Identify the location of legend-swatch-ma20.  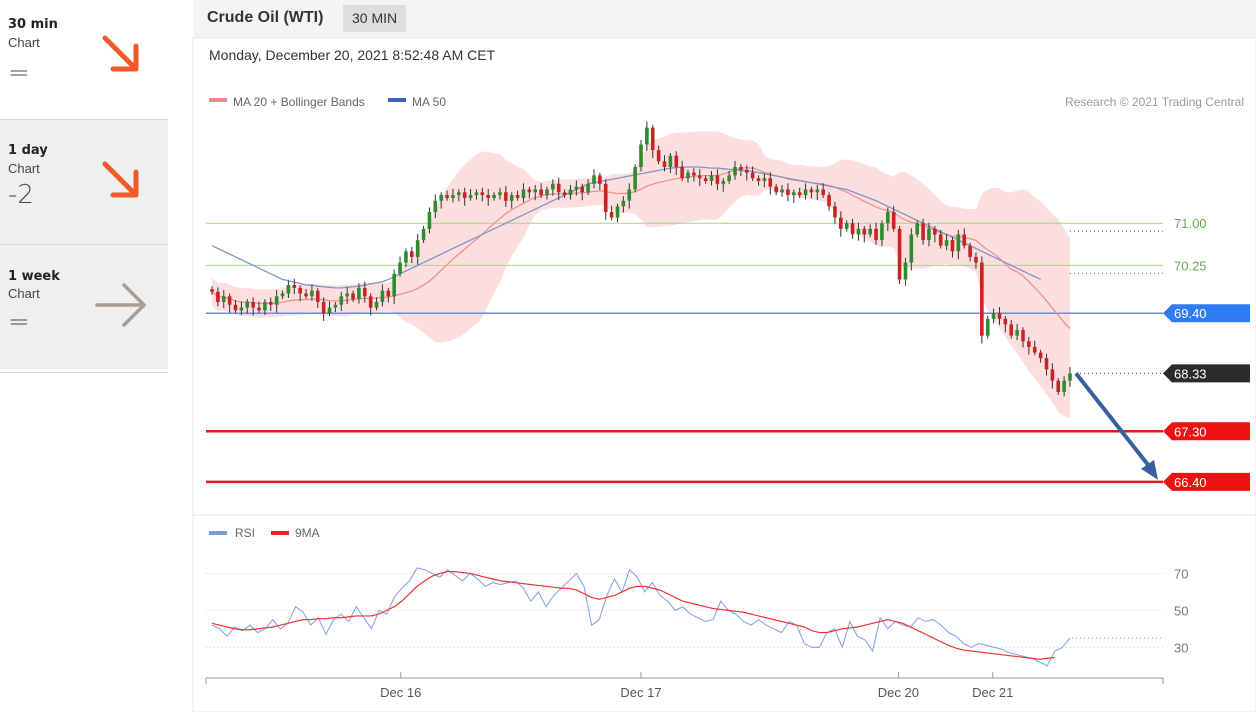
(218, 100).